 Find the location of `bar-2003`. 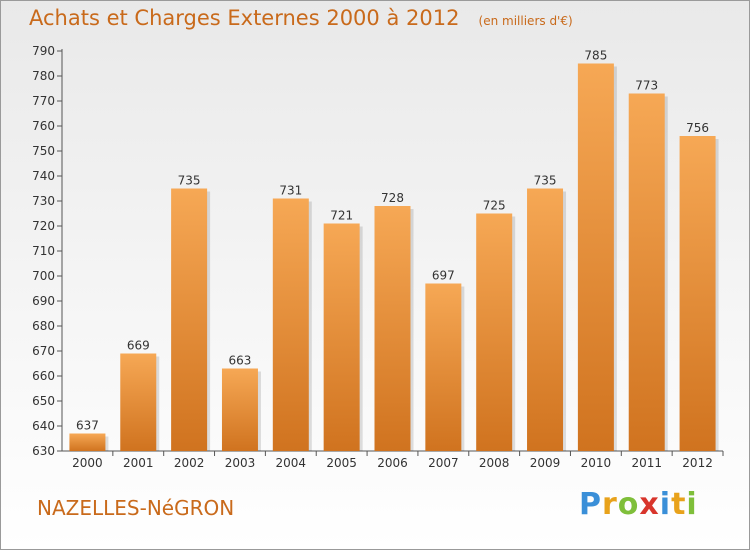

bar-2003 is located at coordinates (239, 409).